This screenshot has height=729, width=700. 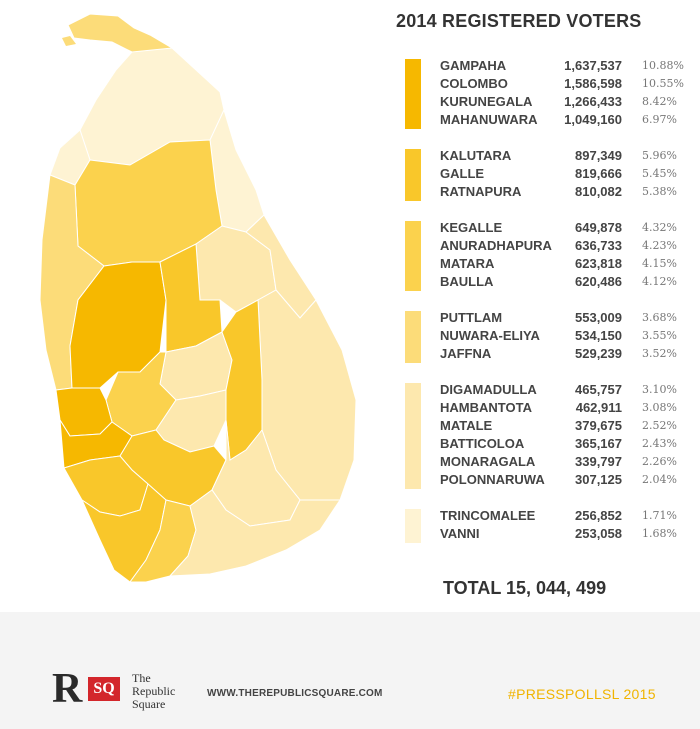 What do you see at coordinates (488, 389) in the screenshot?
I see `district-name: DIGAMADULLA` at bounding box center [488, 389].